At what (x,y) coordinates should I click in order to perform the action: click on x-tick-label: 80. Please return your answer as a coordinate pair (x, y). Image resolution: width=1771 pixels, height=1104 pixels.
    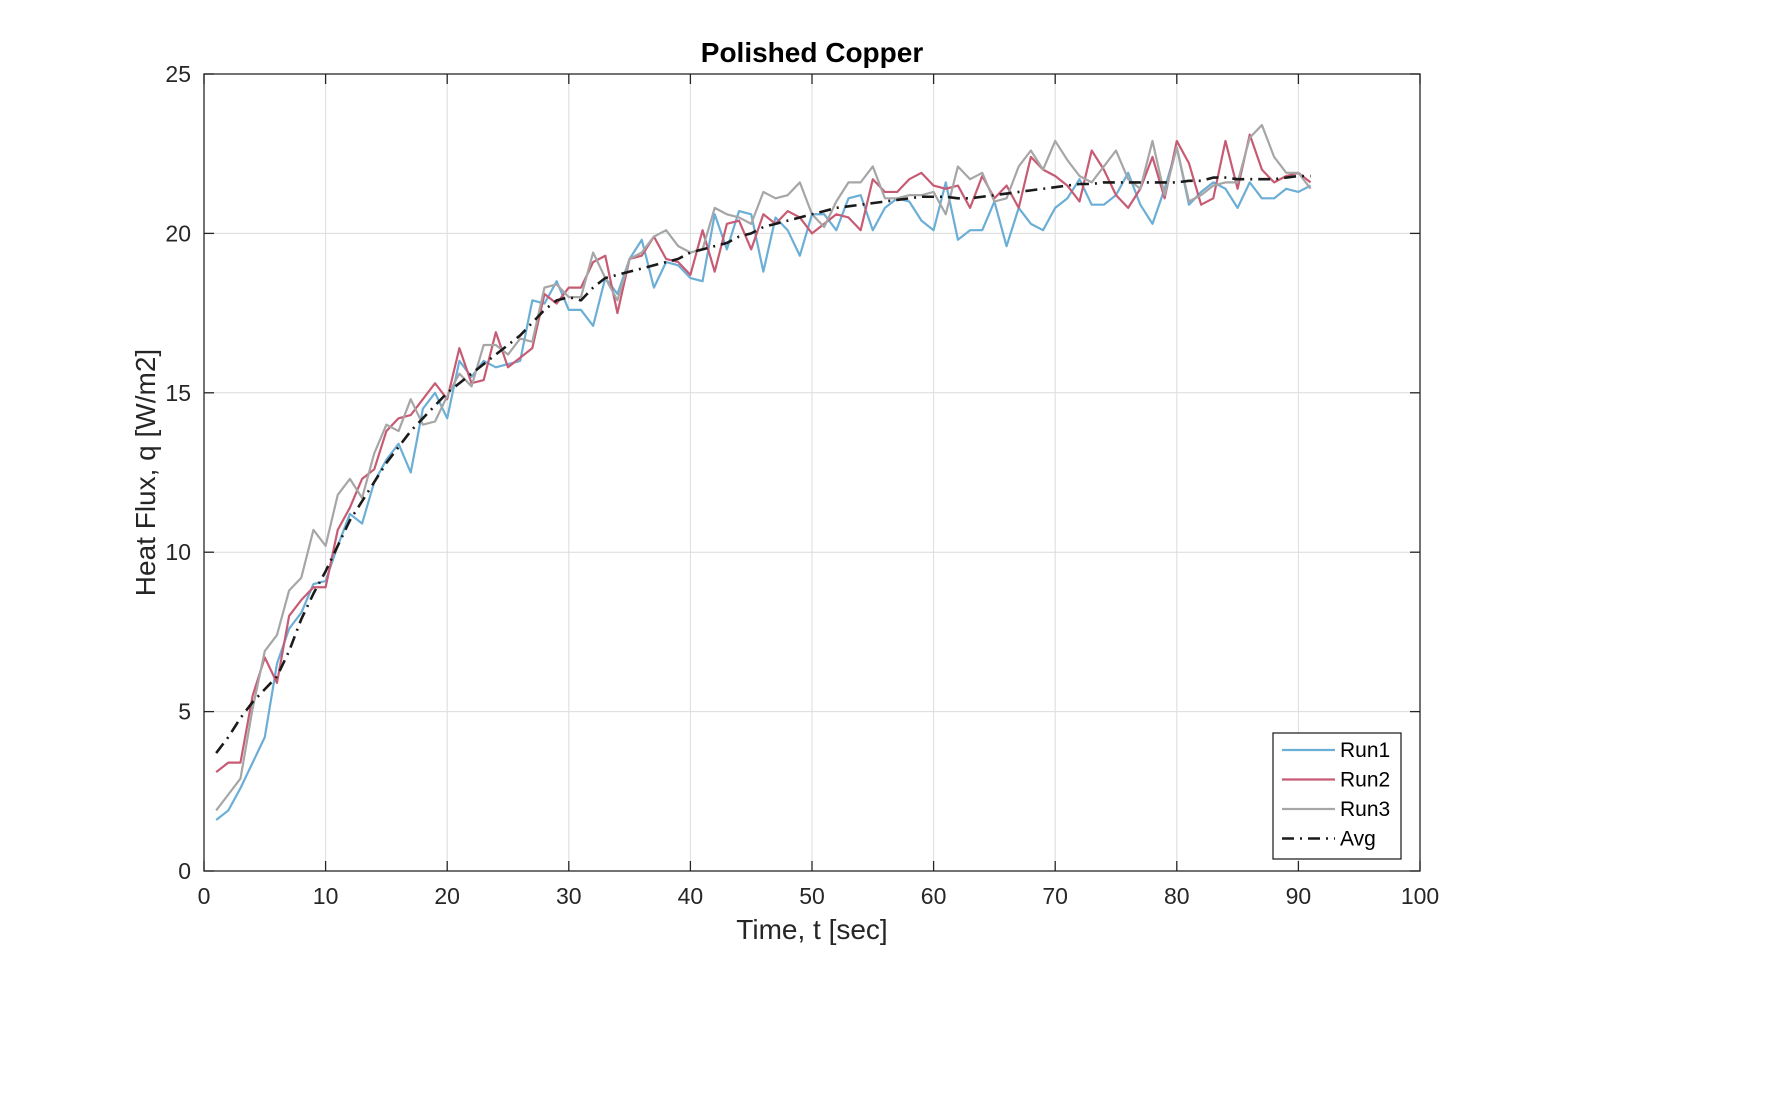
    Looking at the image, I should click on (1177, 896).